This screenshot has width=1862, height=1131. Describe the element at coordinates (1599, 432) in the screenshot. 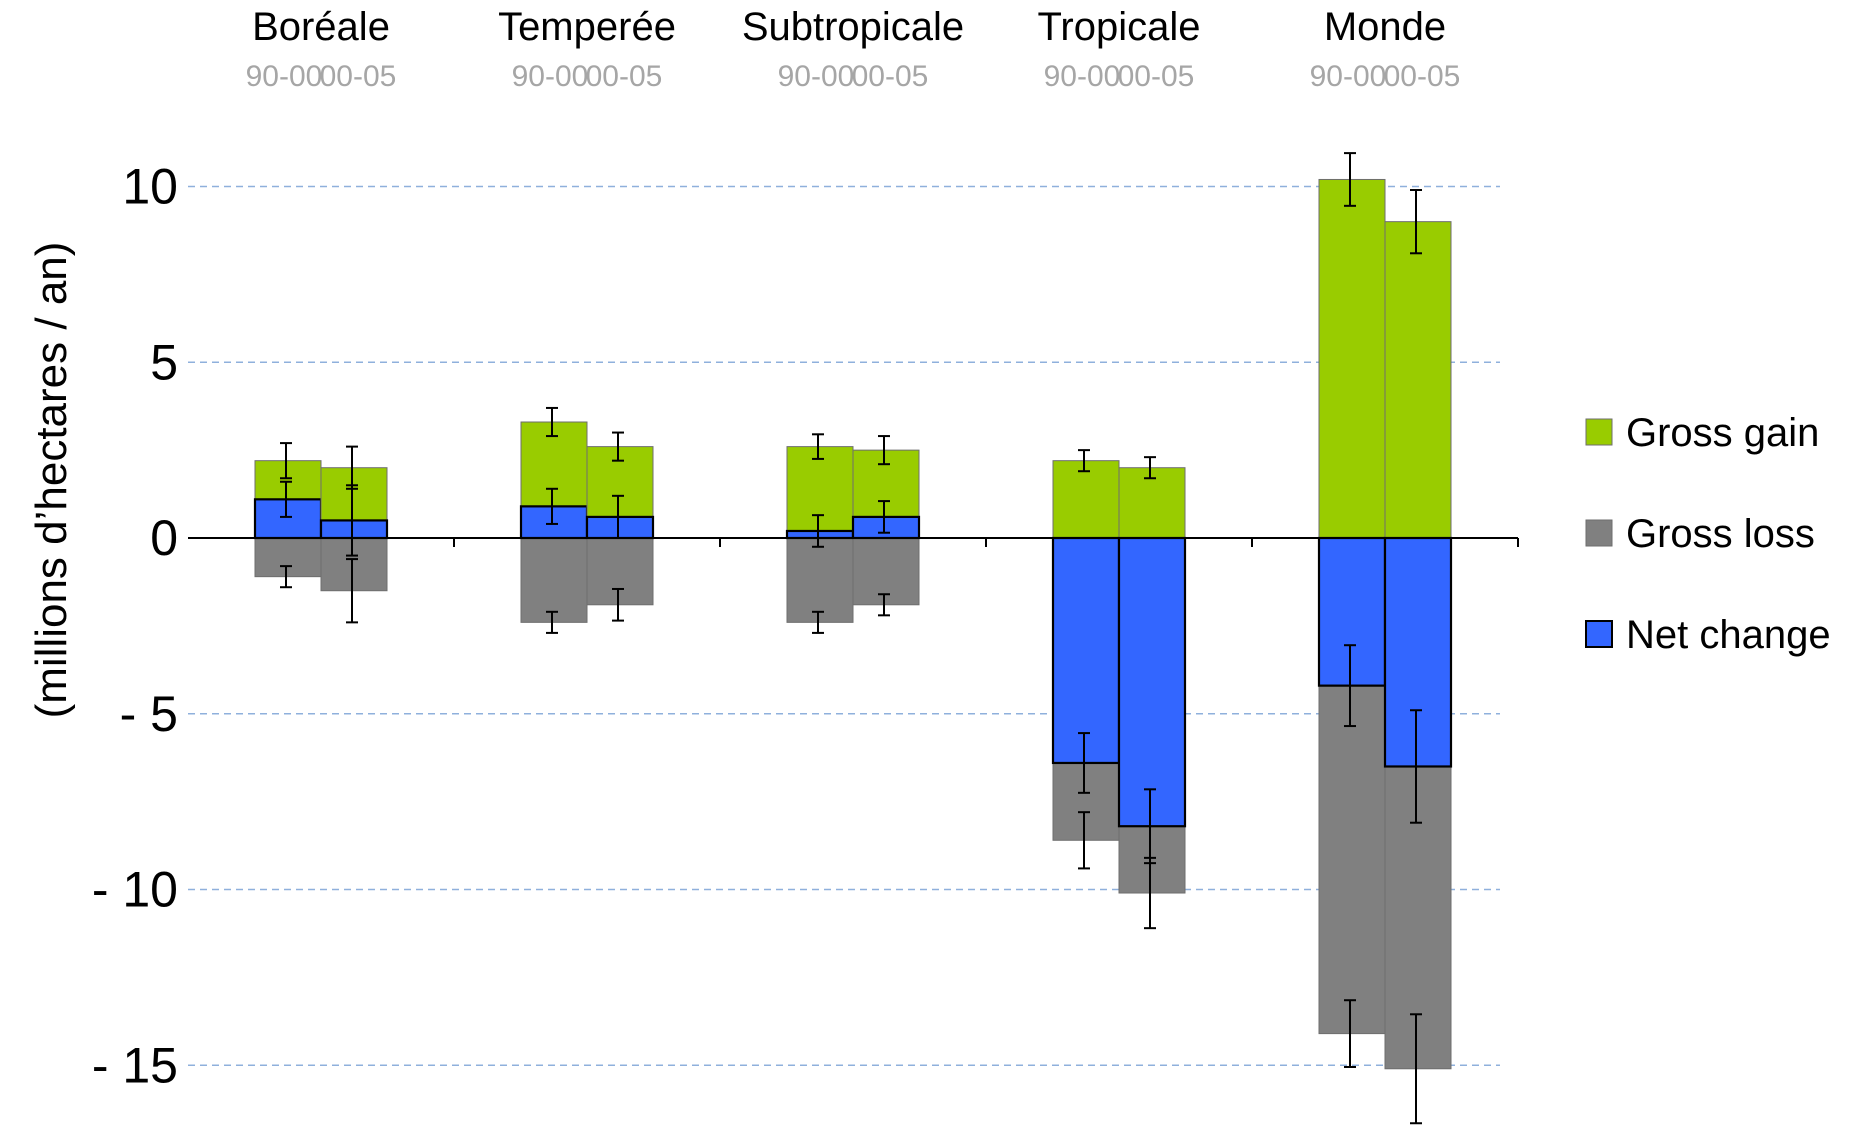

I see `legend-swatch-gross-gain` at that location.